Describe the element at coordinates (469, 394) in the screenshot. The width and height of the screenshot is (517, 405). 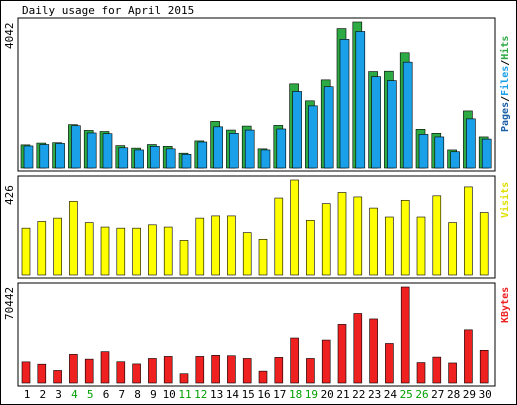
I see `day-label-29: 29` at that location.